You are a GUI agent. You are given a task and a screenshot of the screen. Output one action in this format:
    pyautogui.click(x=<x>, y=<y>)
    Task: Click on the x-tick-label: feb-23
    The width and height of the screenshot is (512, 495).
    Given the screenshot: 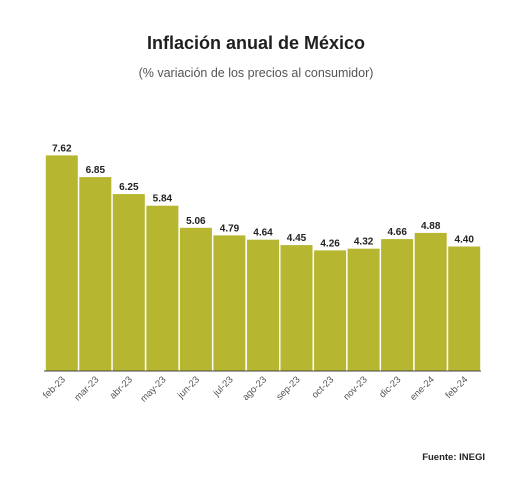 What is the action you would take?
    pyautogui.click(x=54, y=387)
    